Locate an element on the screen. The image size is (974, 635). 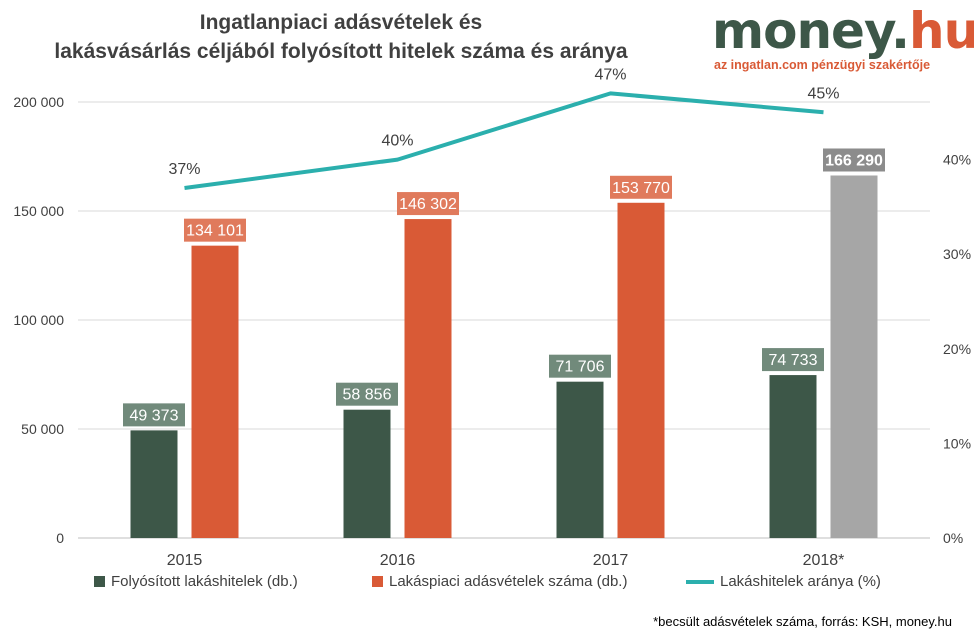
right-axis-tick-label: 10% is located at coordinates (957, 443).